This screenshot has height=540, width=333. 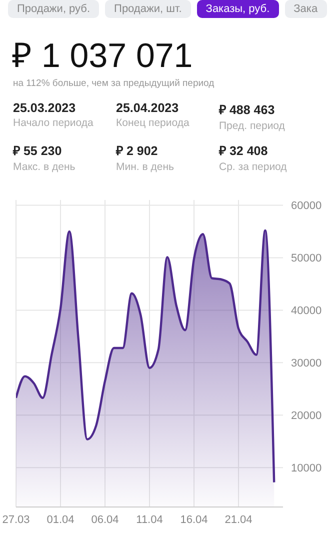 What do you see at coordinates (153, 123) in the screenshot?
I see `text: Конец периода` at bounding box center [153, 123].